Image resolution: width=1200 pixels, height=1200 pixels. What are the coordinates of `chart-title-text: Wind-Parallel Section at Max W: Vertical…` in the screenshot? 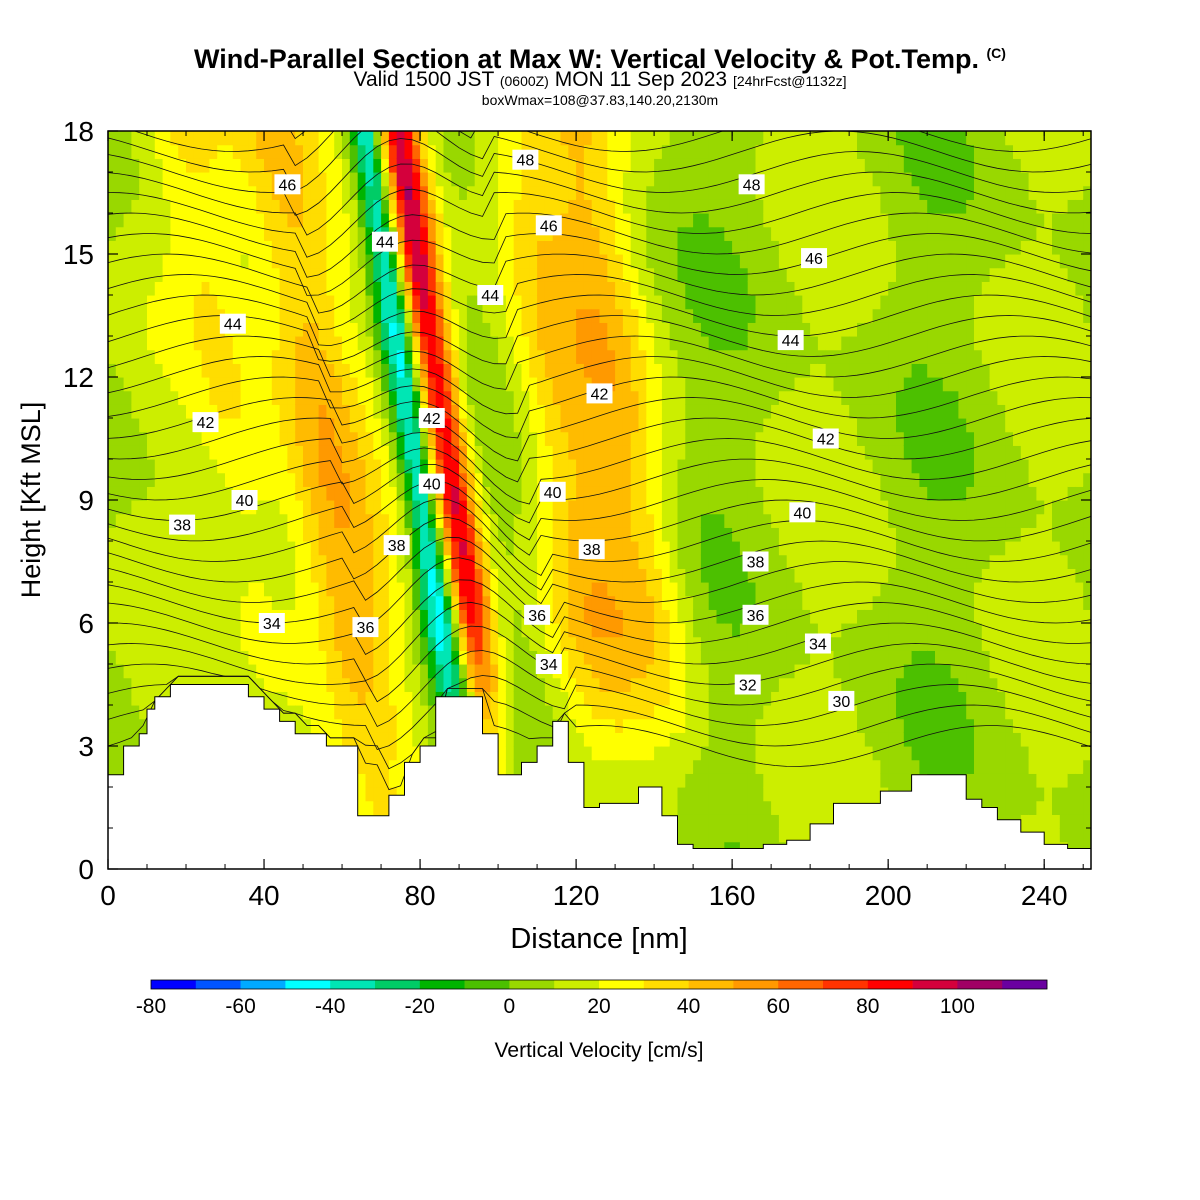 It's located at (586, 59).